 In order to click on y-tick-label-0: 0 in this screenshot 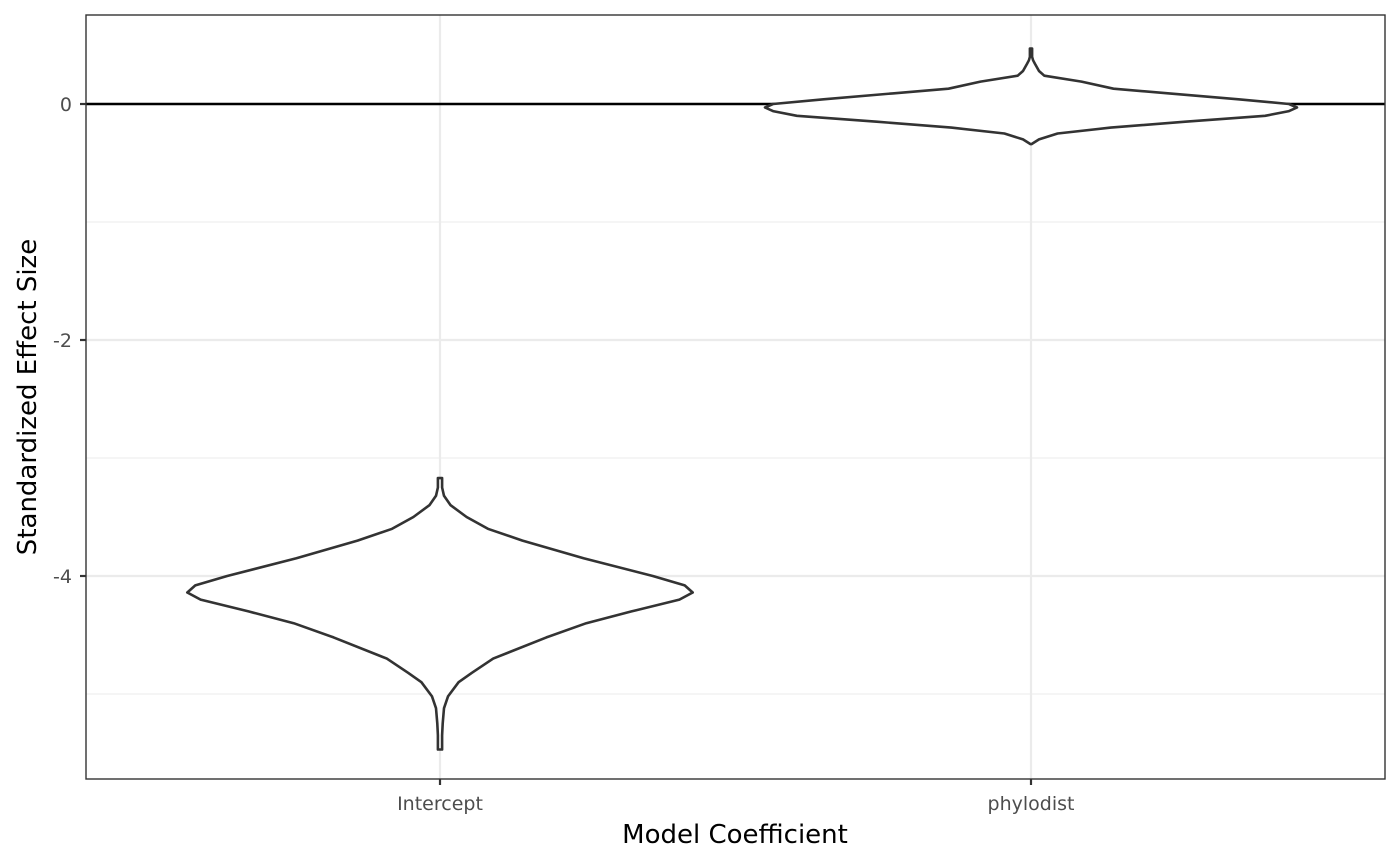, I will do `click(66, 105)`.